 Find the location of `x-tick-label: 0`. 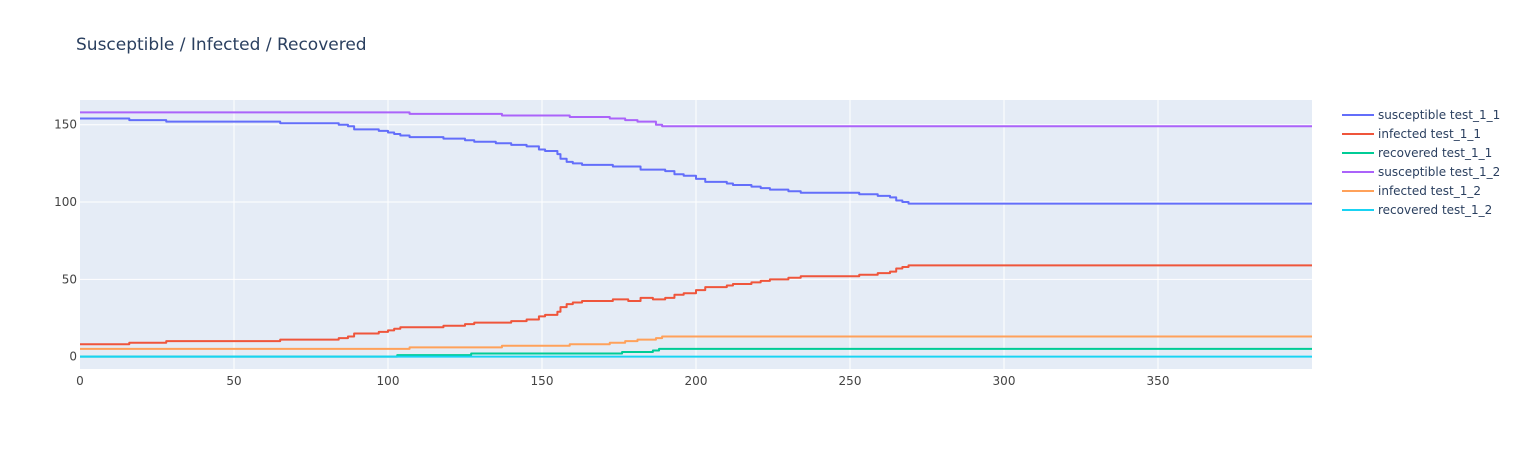

x-tick-label: 0 is located at coordinates (80, 381).